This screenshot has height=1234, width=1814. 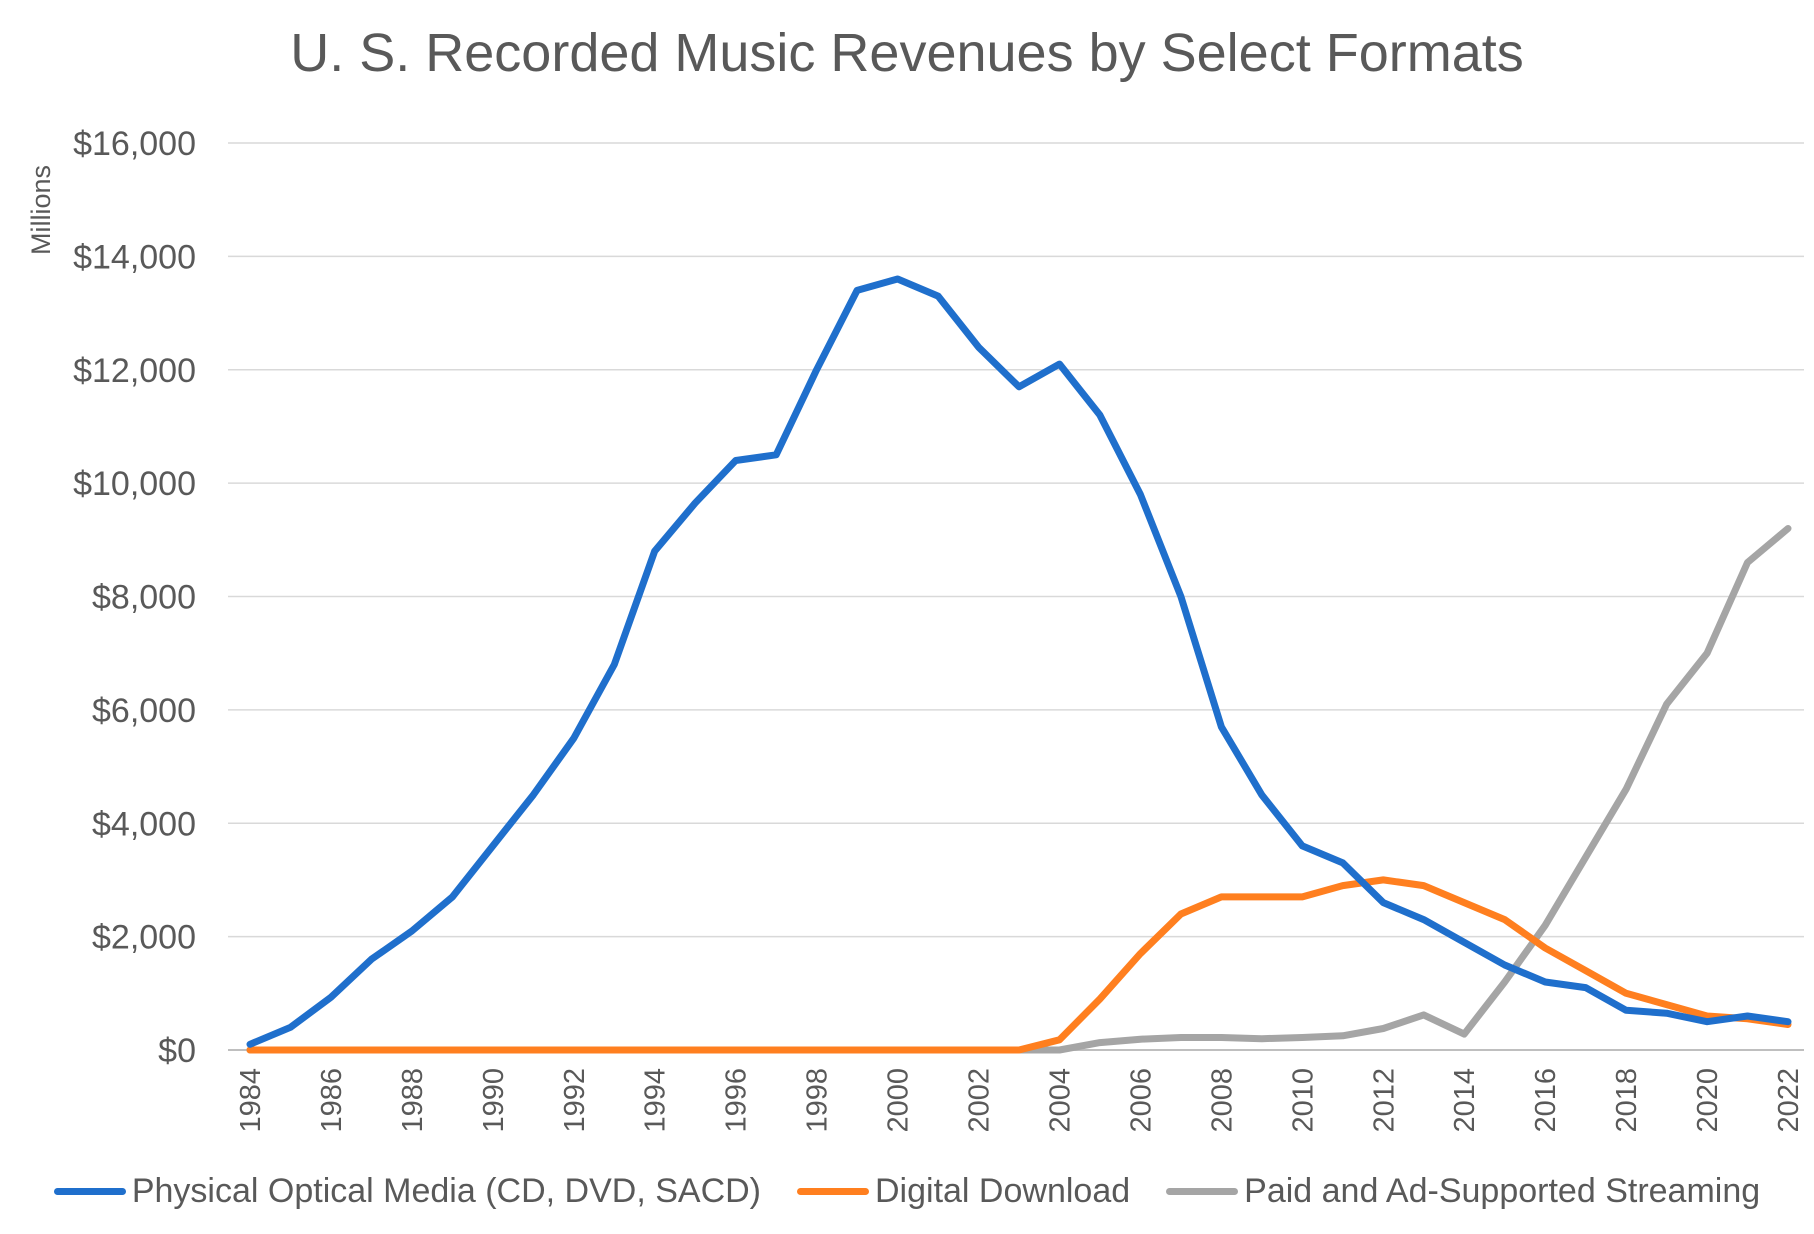 I want to click on x-tick-label: 1994, so click(x=656, y=1100).